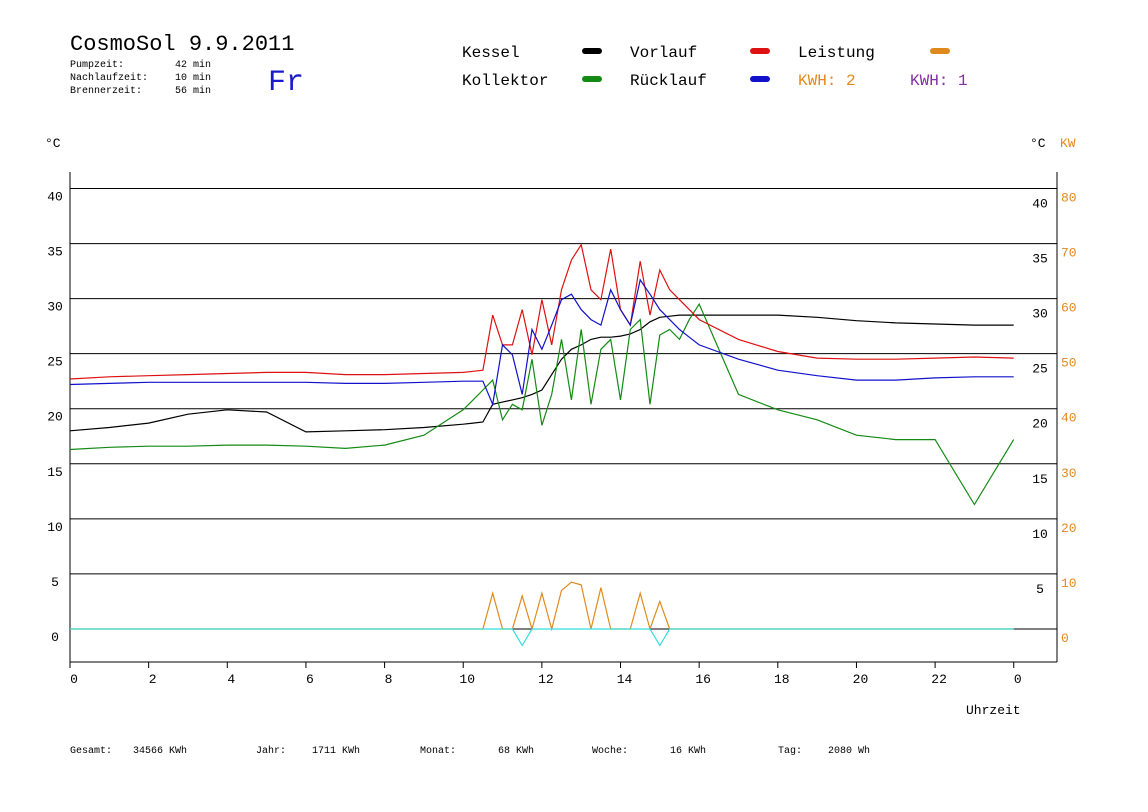 This screenshot has height=812, width=1148. I want to click on y-right-unit: °C, so click(1038, 143).